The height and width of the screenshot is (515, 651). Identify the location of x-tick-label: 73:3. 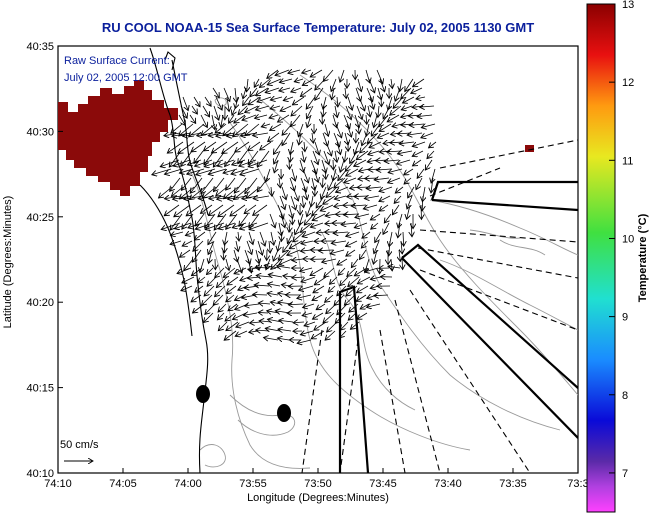
(577, 484).